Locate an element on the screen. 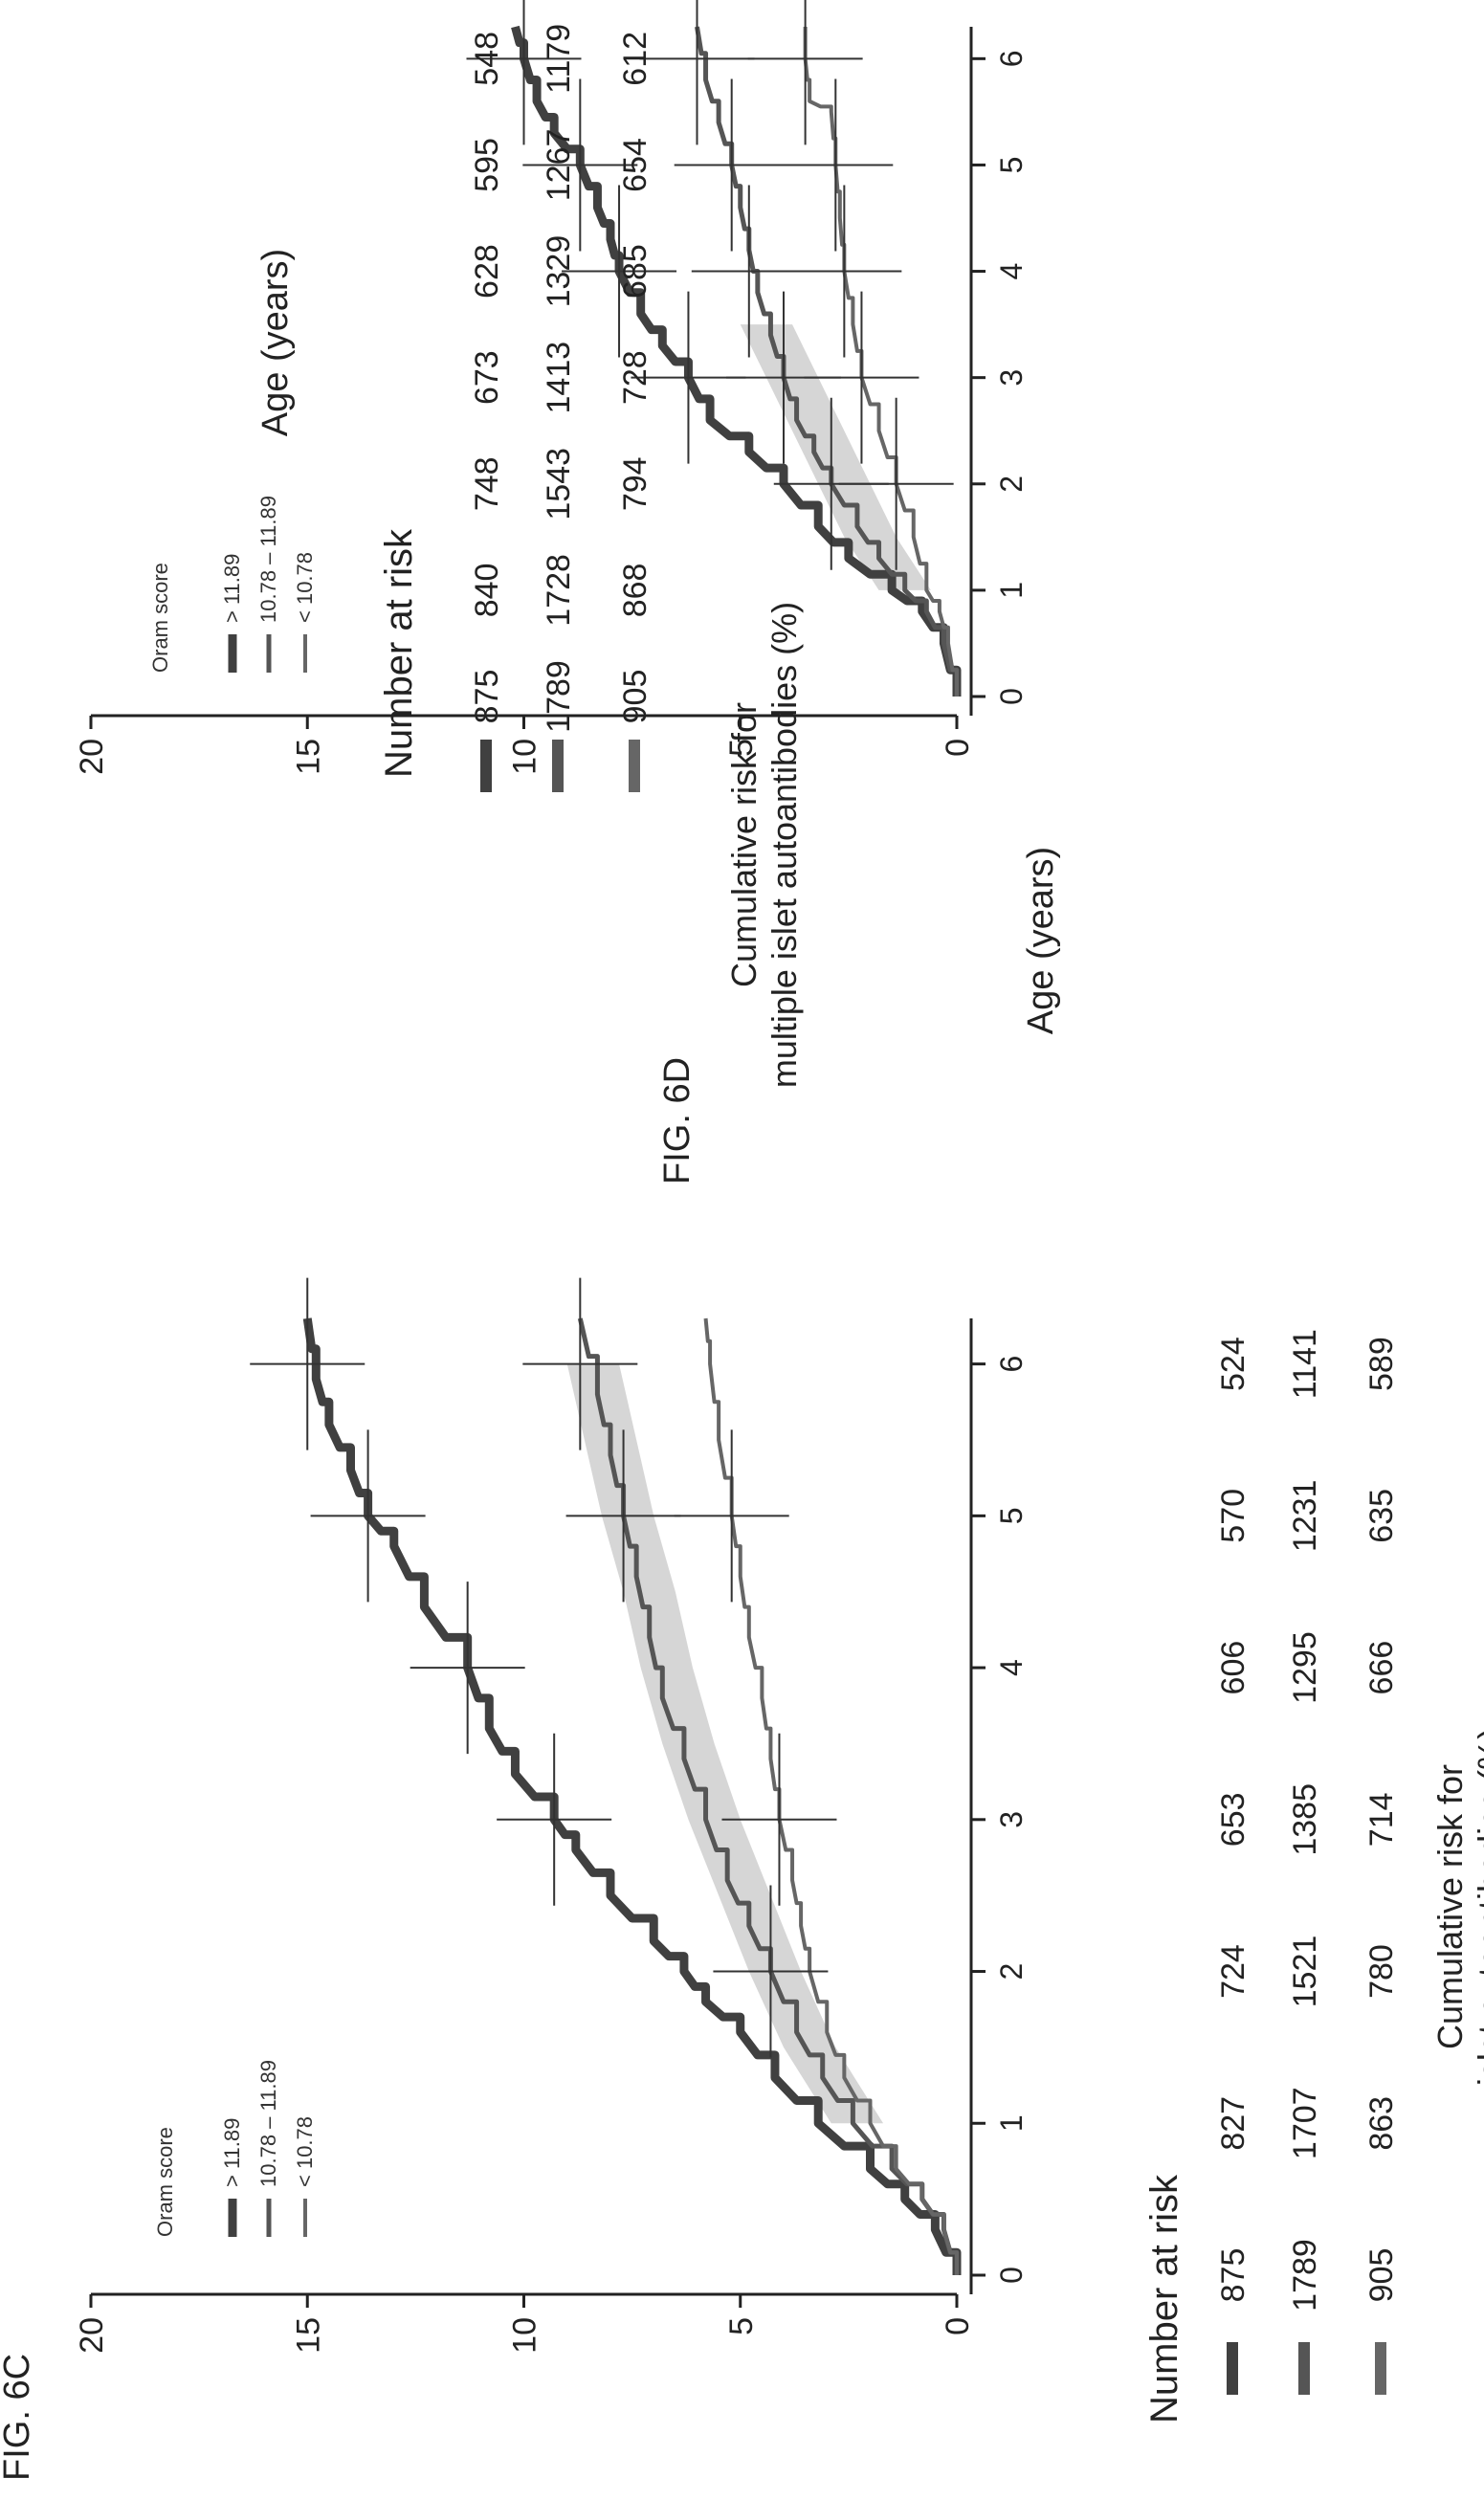 This screenshot has height=2500, width=1484. risk-cell: 666 is located at coordinates (1381, 1668).